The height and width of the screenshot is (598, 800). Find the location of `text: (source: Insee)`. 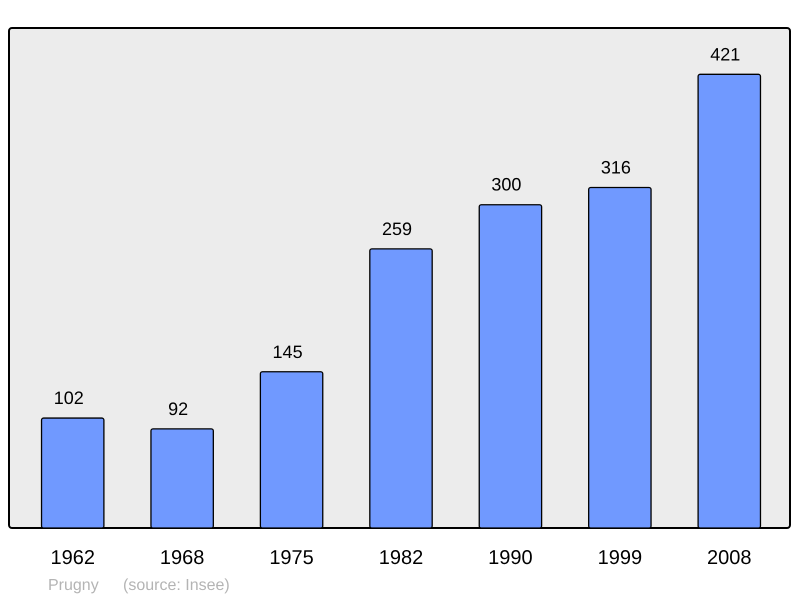

text: (source: Insee) is located at coordinates (176, 585).